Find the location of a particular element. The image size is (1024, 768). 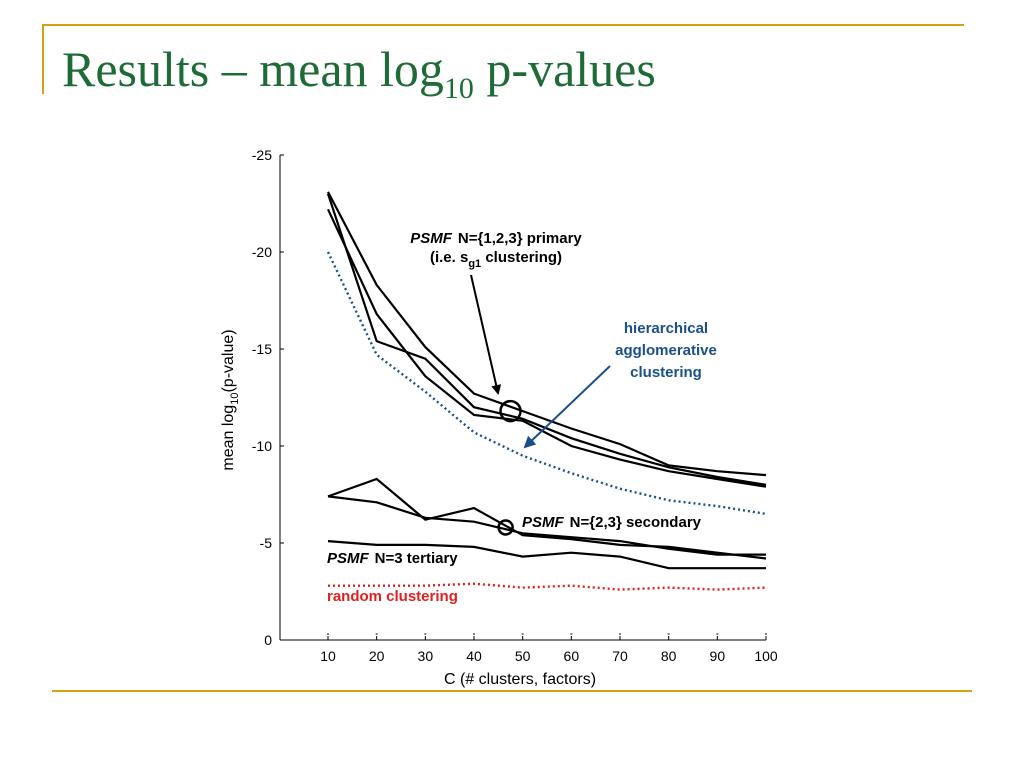

arrow-hierarchical is located at coordinates (567, 407).